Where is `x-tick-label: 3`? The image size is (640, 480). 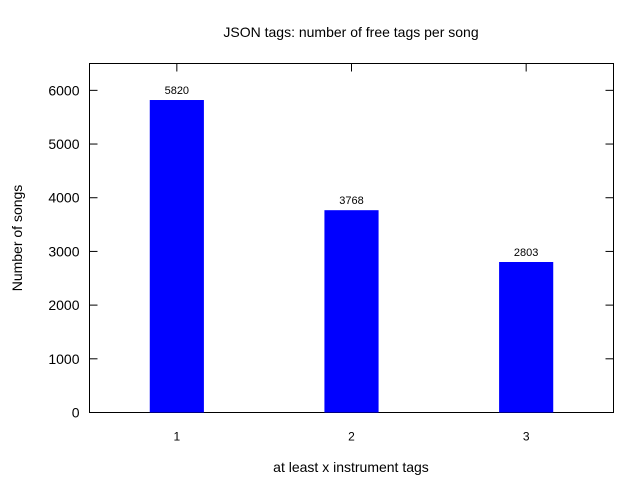 x-tick-label: 3 is located at coordinates (526, 437).